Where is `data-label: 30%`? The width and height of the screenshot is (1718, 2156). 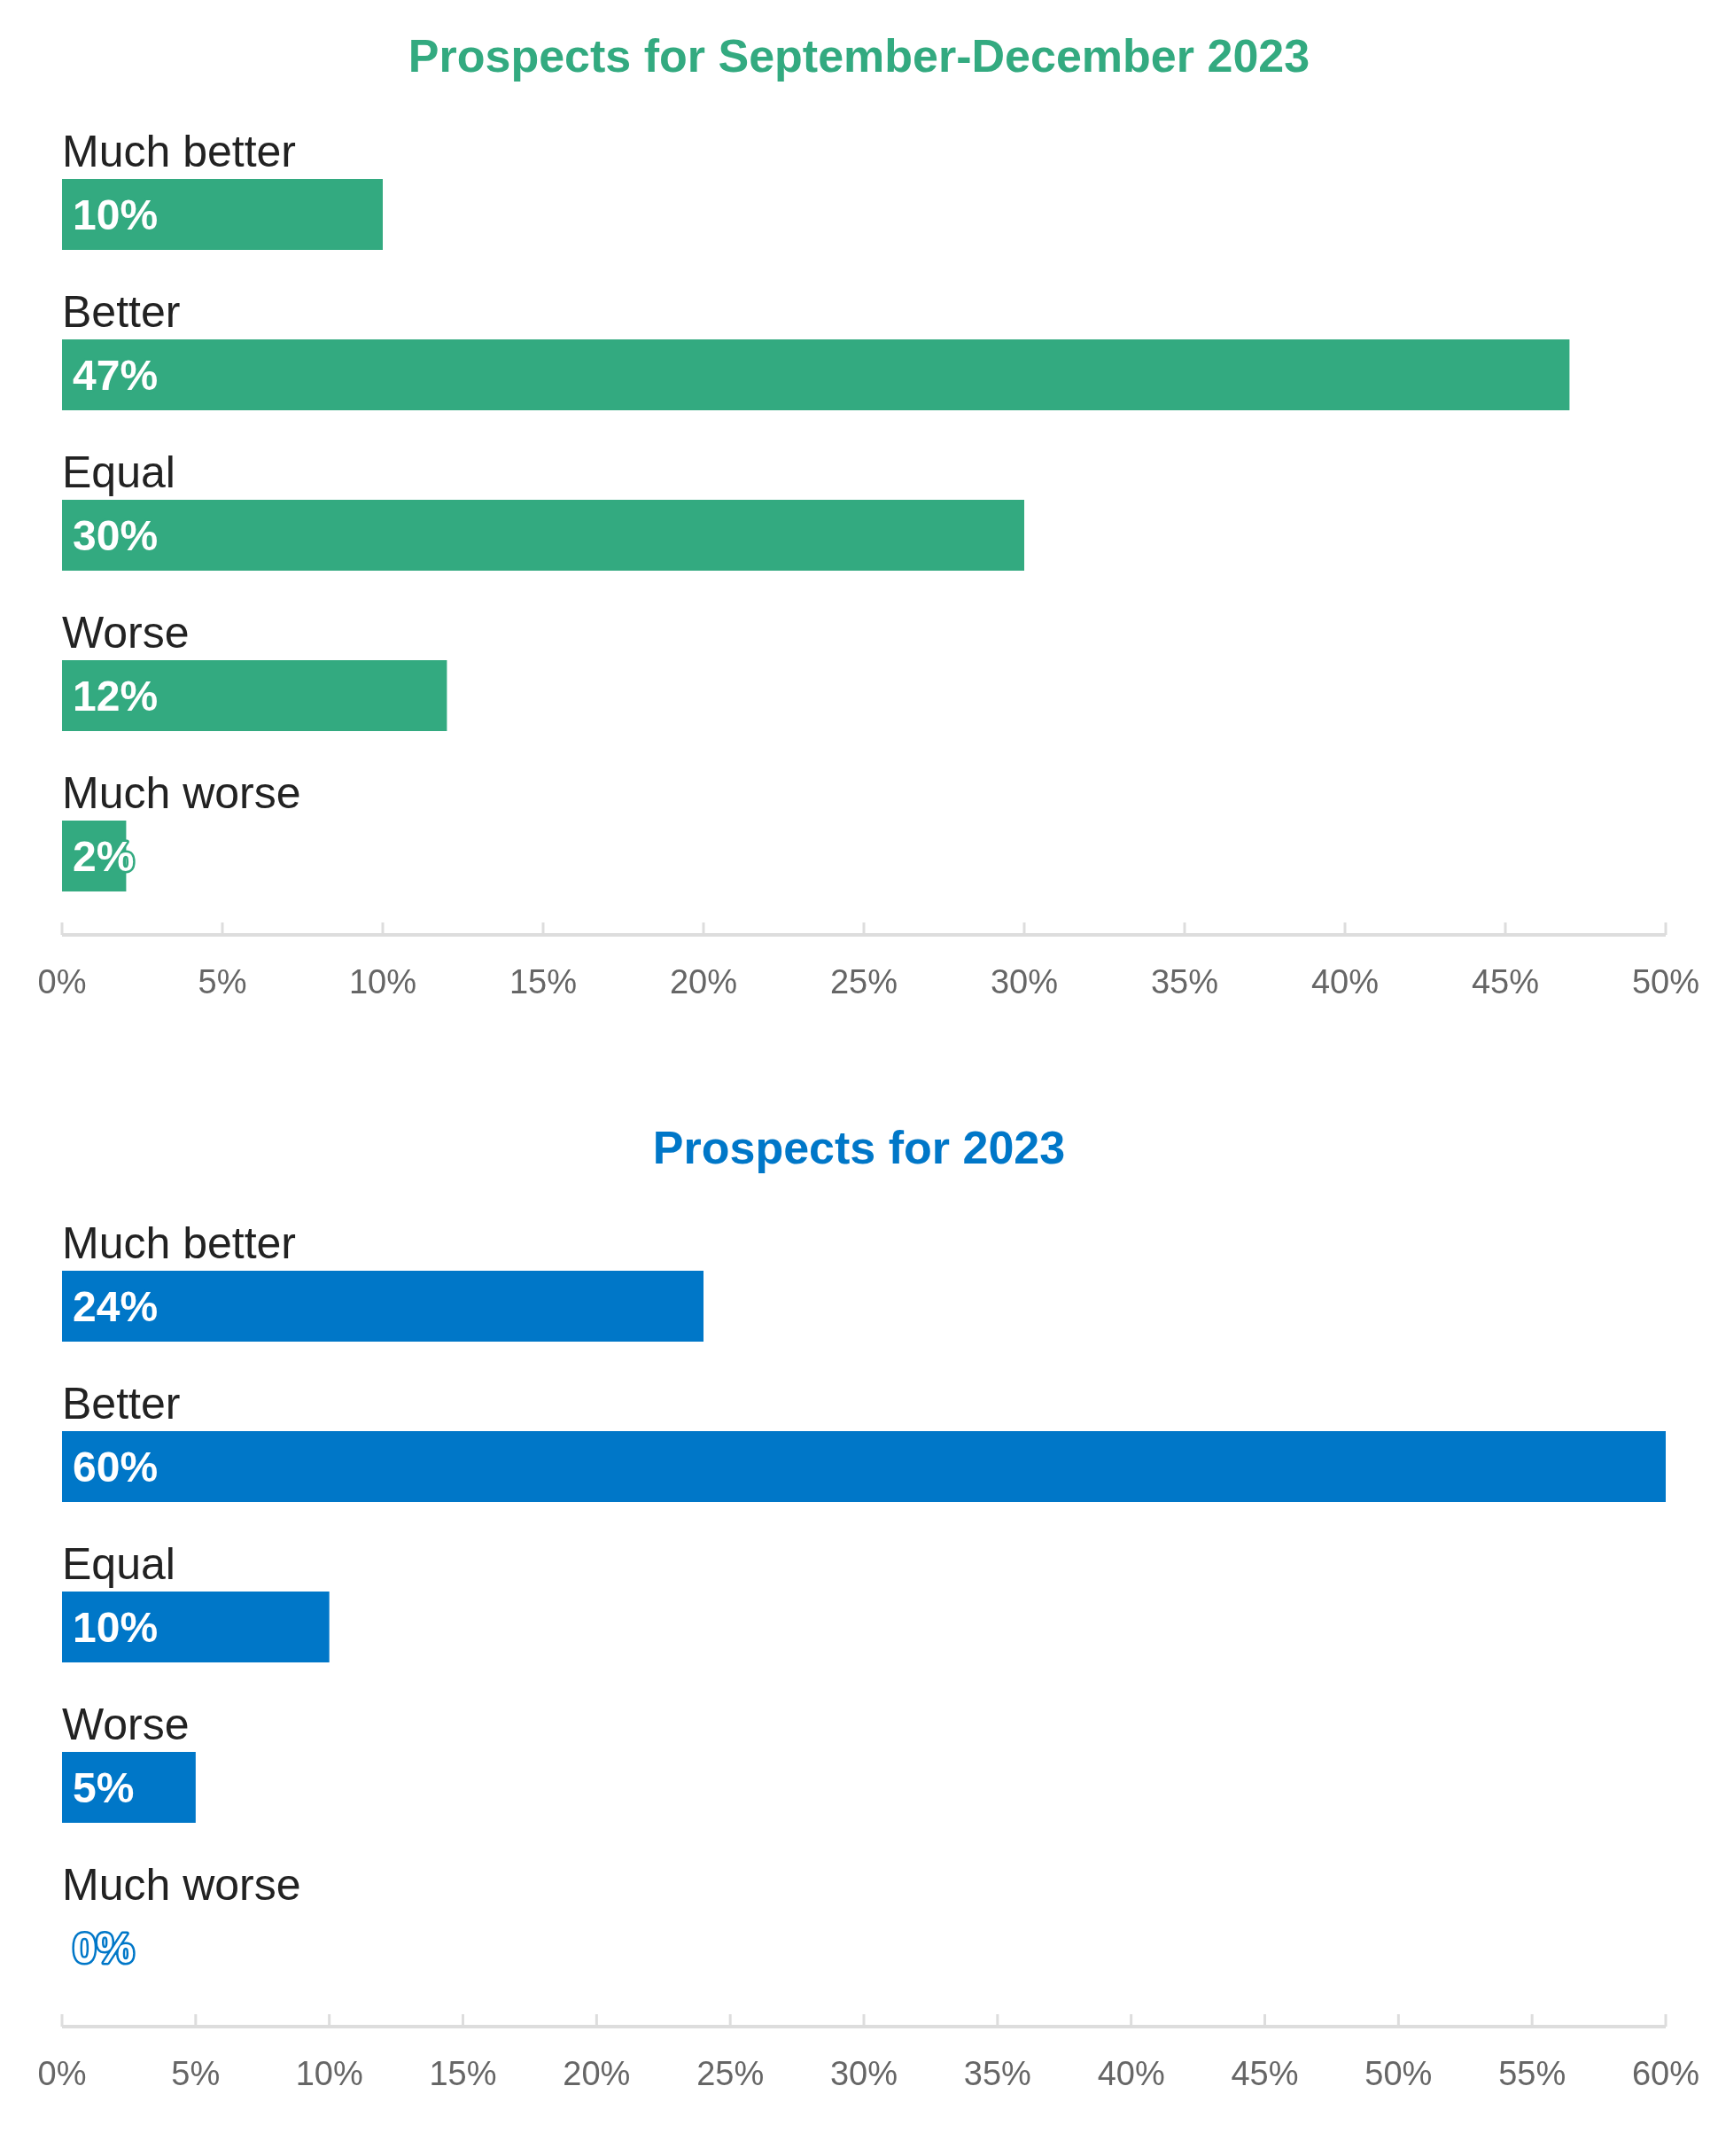
data-label: 30% is located at coordinates (116, 535).